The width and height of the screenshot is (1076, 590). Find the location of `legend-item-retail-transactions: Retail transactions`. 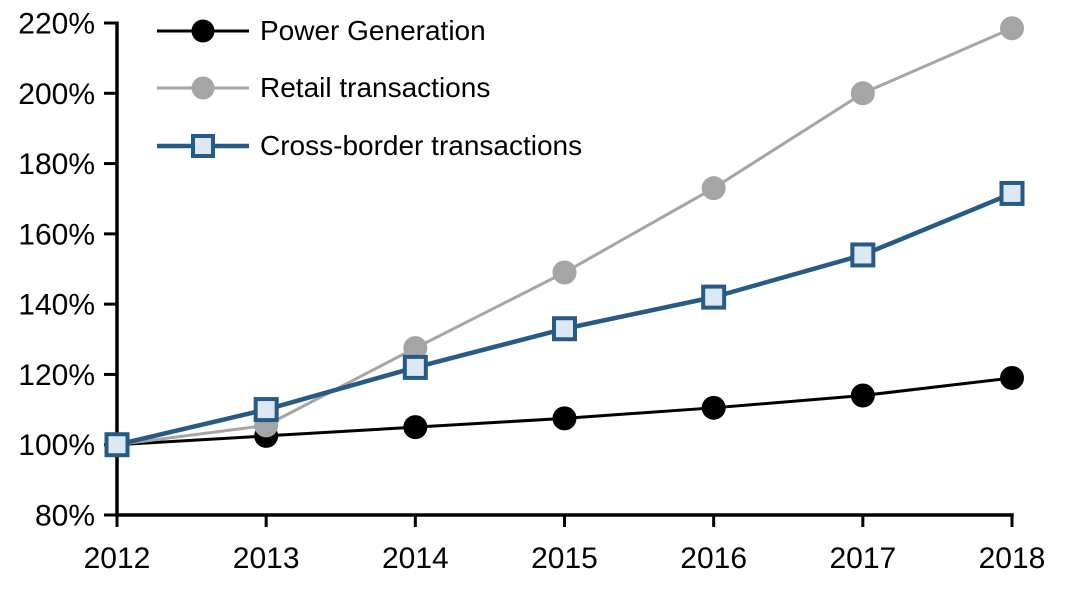

legend-item-retail-transactions: Retail transactions is located at coordinates (369, 89).